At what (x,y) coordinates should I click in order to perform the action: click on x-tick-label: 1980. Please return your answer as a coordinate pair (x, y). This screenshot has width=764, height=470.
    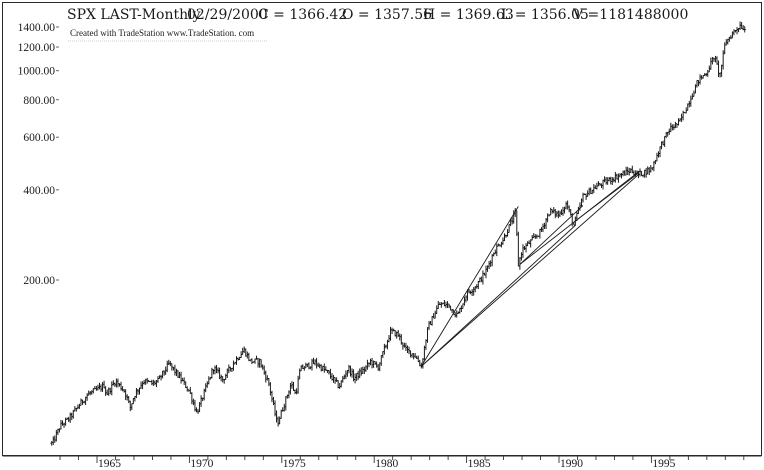
    Looking at the image, I should click on (386, 464).